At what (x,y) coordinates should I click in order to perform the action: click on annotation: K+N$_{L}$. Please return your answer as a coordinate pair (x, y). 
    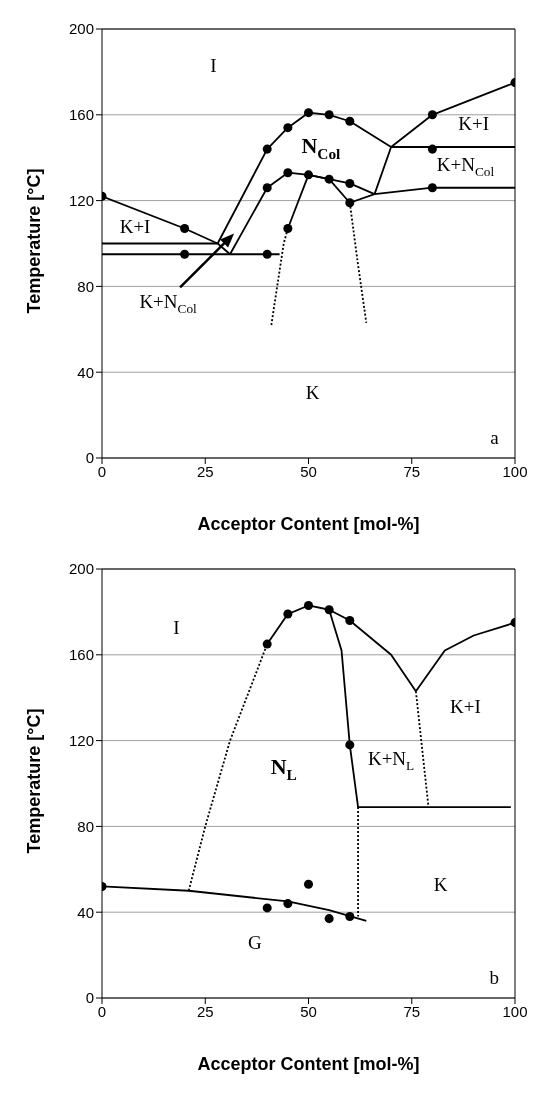
    Looking at the image, I should click on (391, 760).